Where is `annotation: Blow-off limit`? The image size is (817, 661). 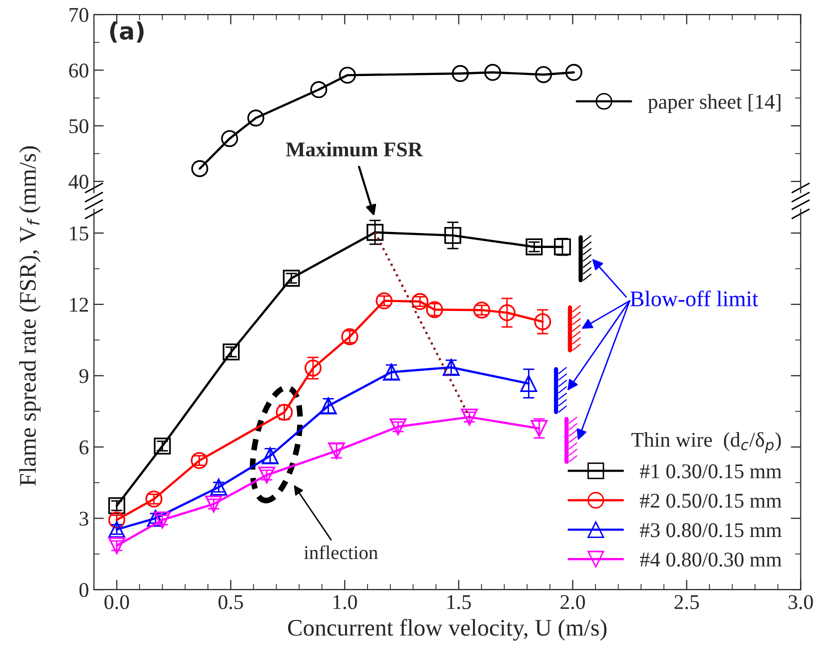 annotation: Blow-off limit is located at coordinates (694, 298).